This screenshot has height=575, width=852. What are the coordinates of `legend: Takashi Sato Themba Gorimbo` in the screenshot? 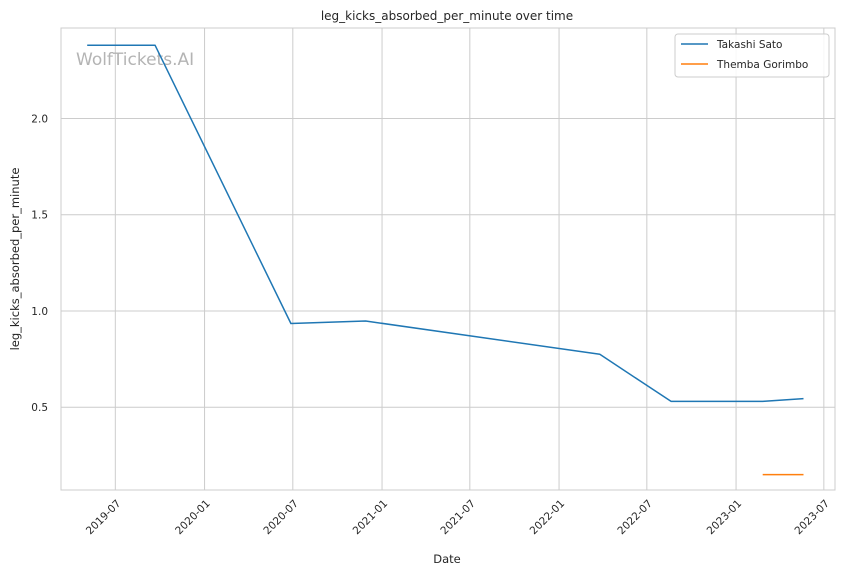 It's located at (752, 55).